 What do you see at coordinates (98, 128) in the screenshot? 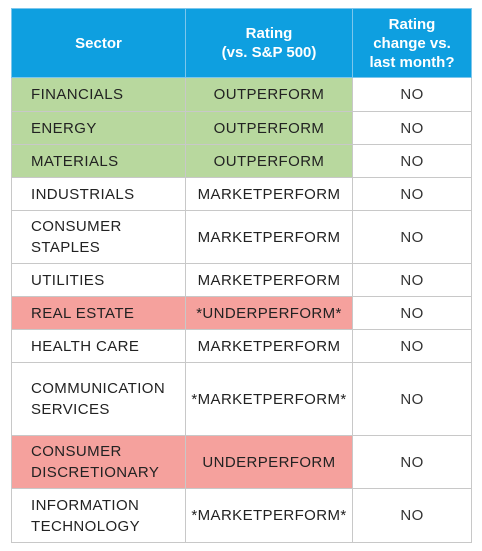
I see `table-cell: ENERGY` at bounding box center [98, 128].